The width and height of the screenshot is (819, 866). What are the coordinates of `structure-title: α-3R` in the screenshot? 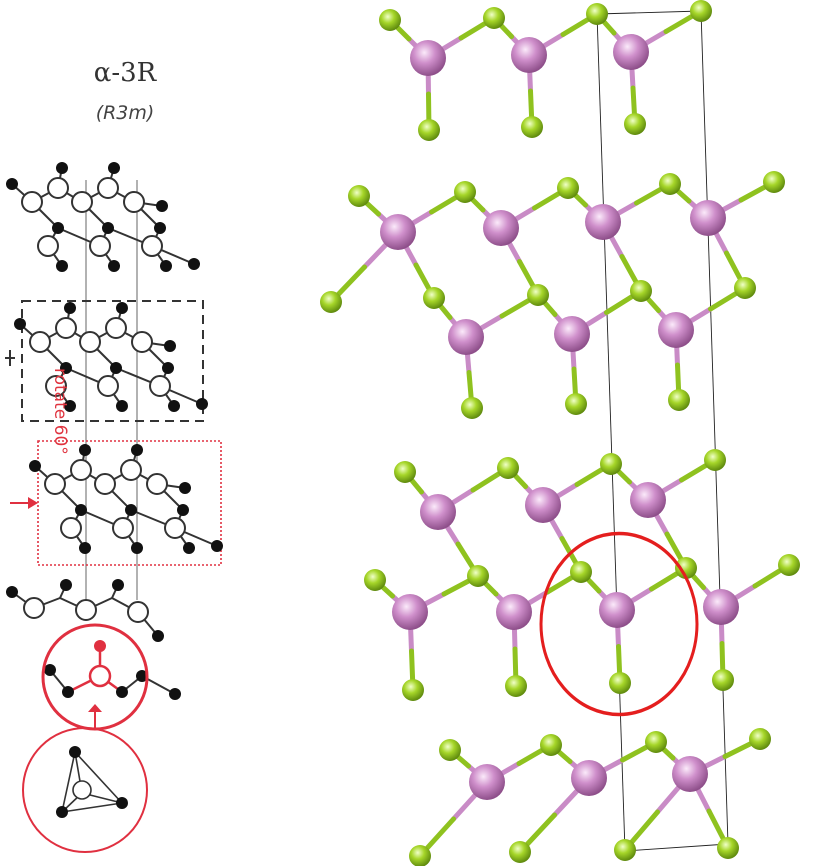 It's located at (125, 73).